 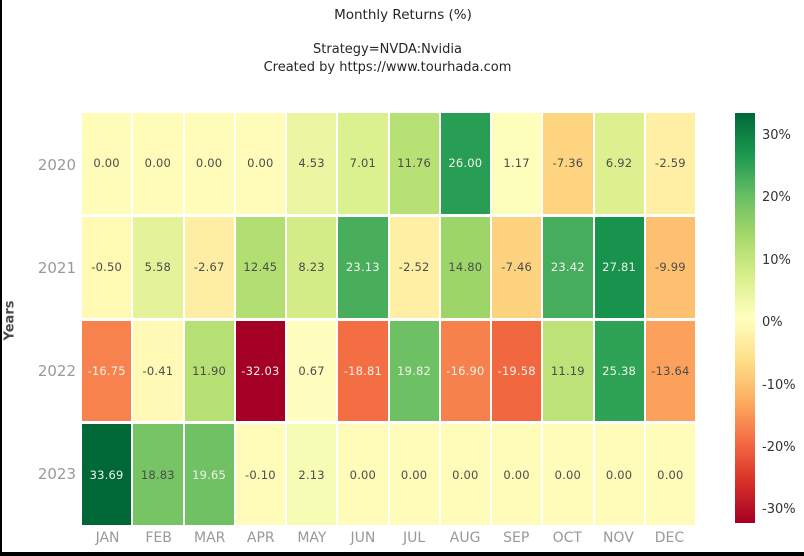 I want to click on heatmap-cell-2023-JUL: 0.00, so click(x=414, y=474).